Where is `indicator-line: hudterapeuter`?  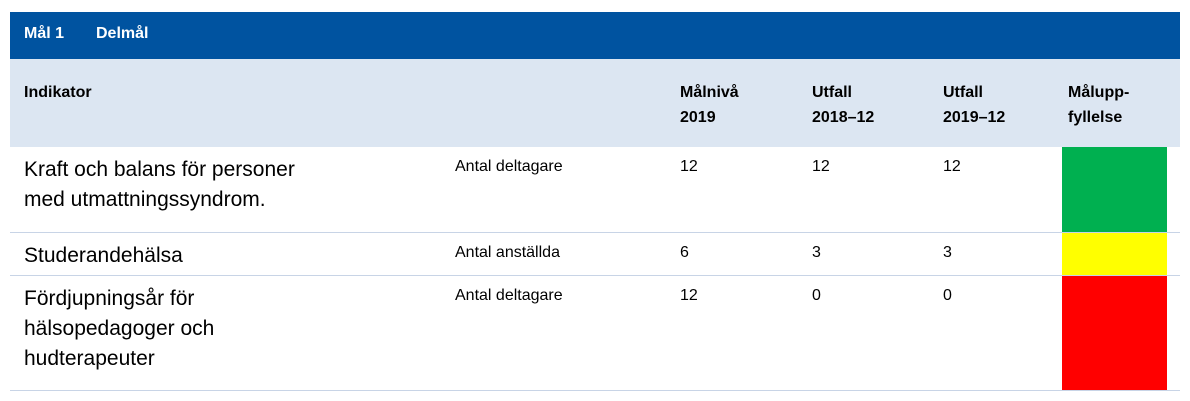 indicator-line: hudterapeuter is located at coordinates (89, 358).